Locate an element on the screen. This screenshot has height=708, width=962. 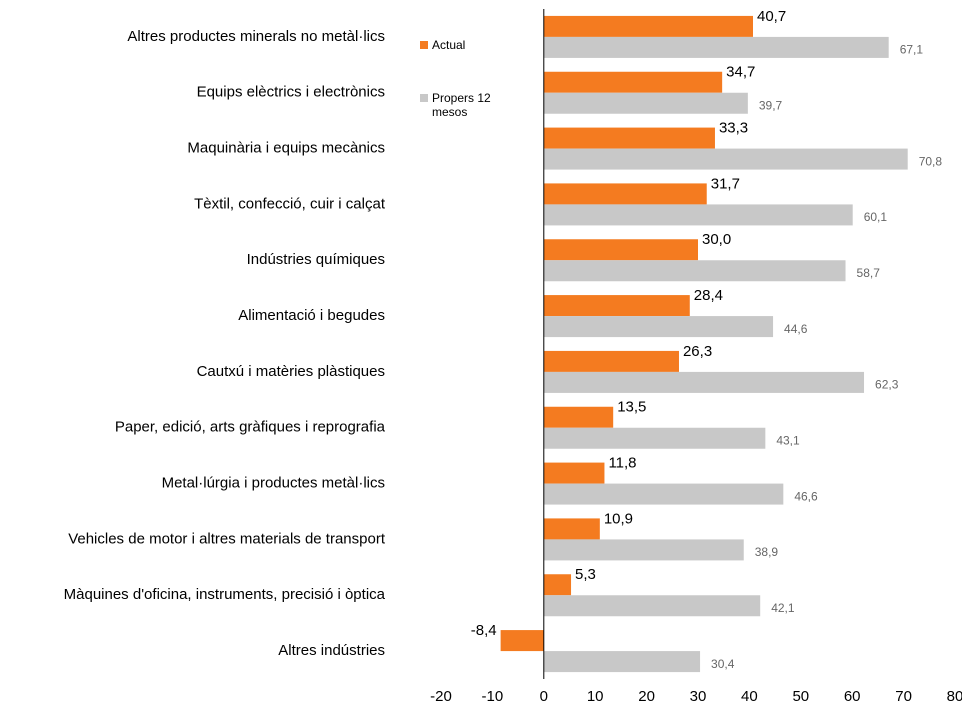
x-tick-label: 30 is located at coordinates (698, 696).